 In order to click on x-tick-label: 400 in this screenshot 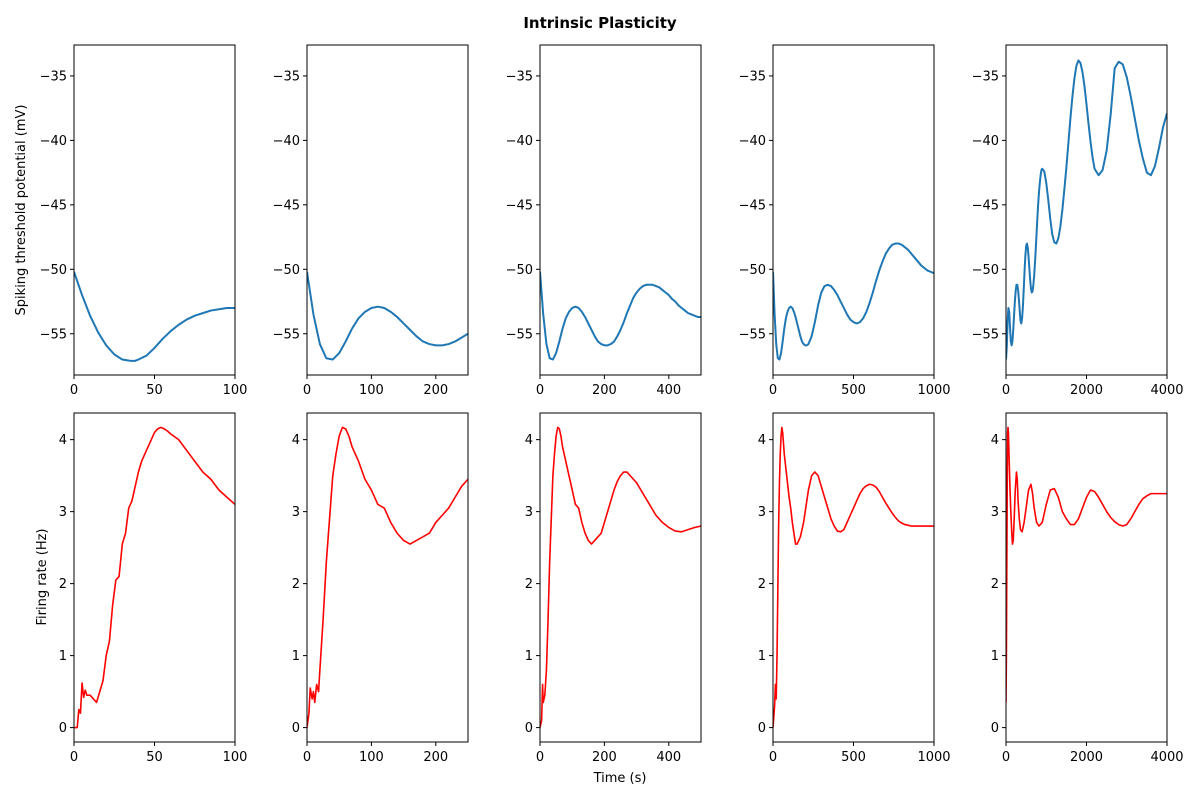, I will do `click(668, 390)`.